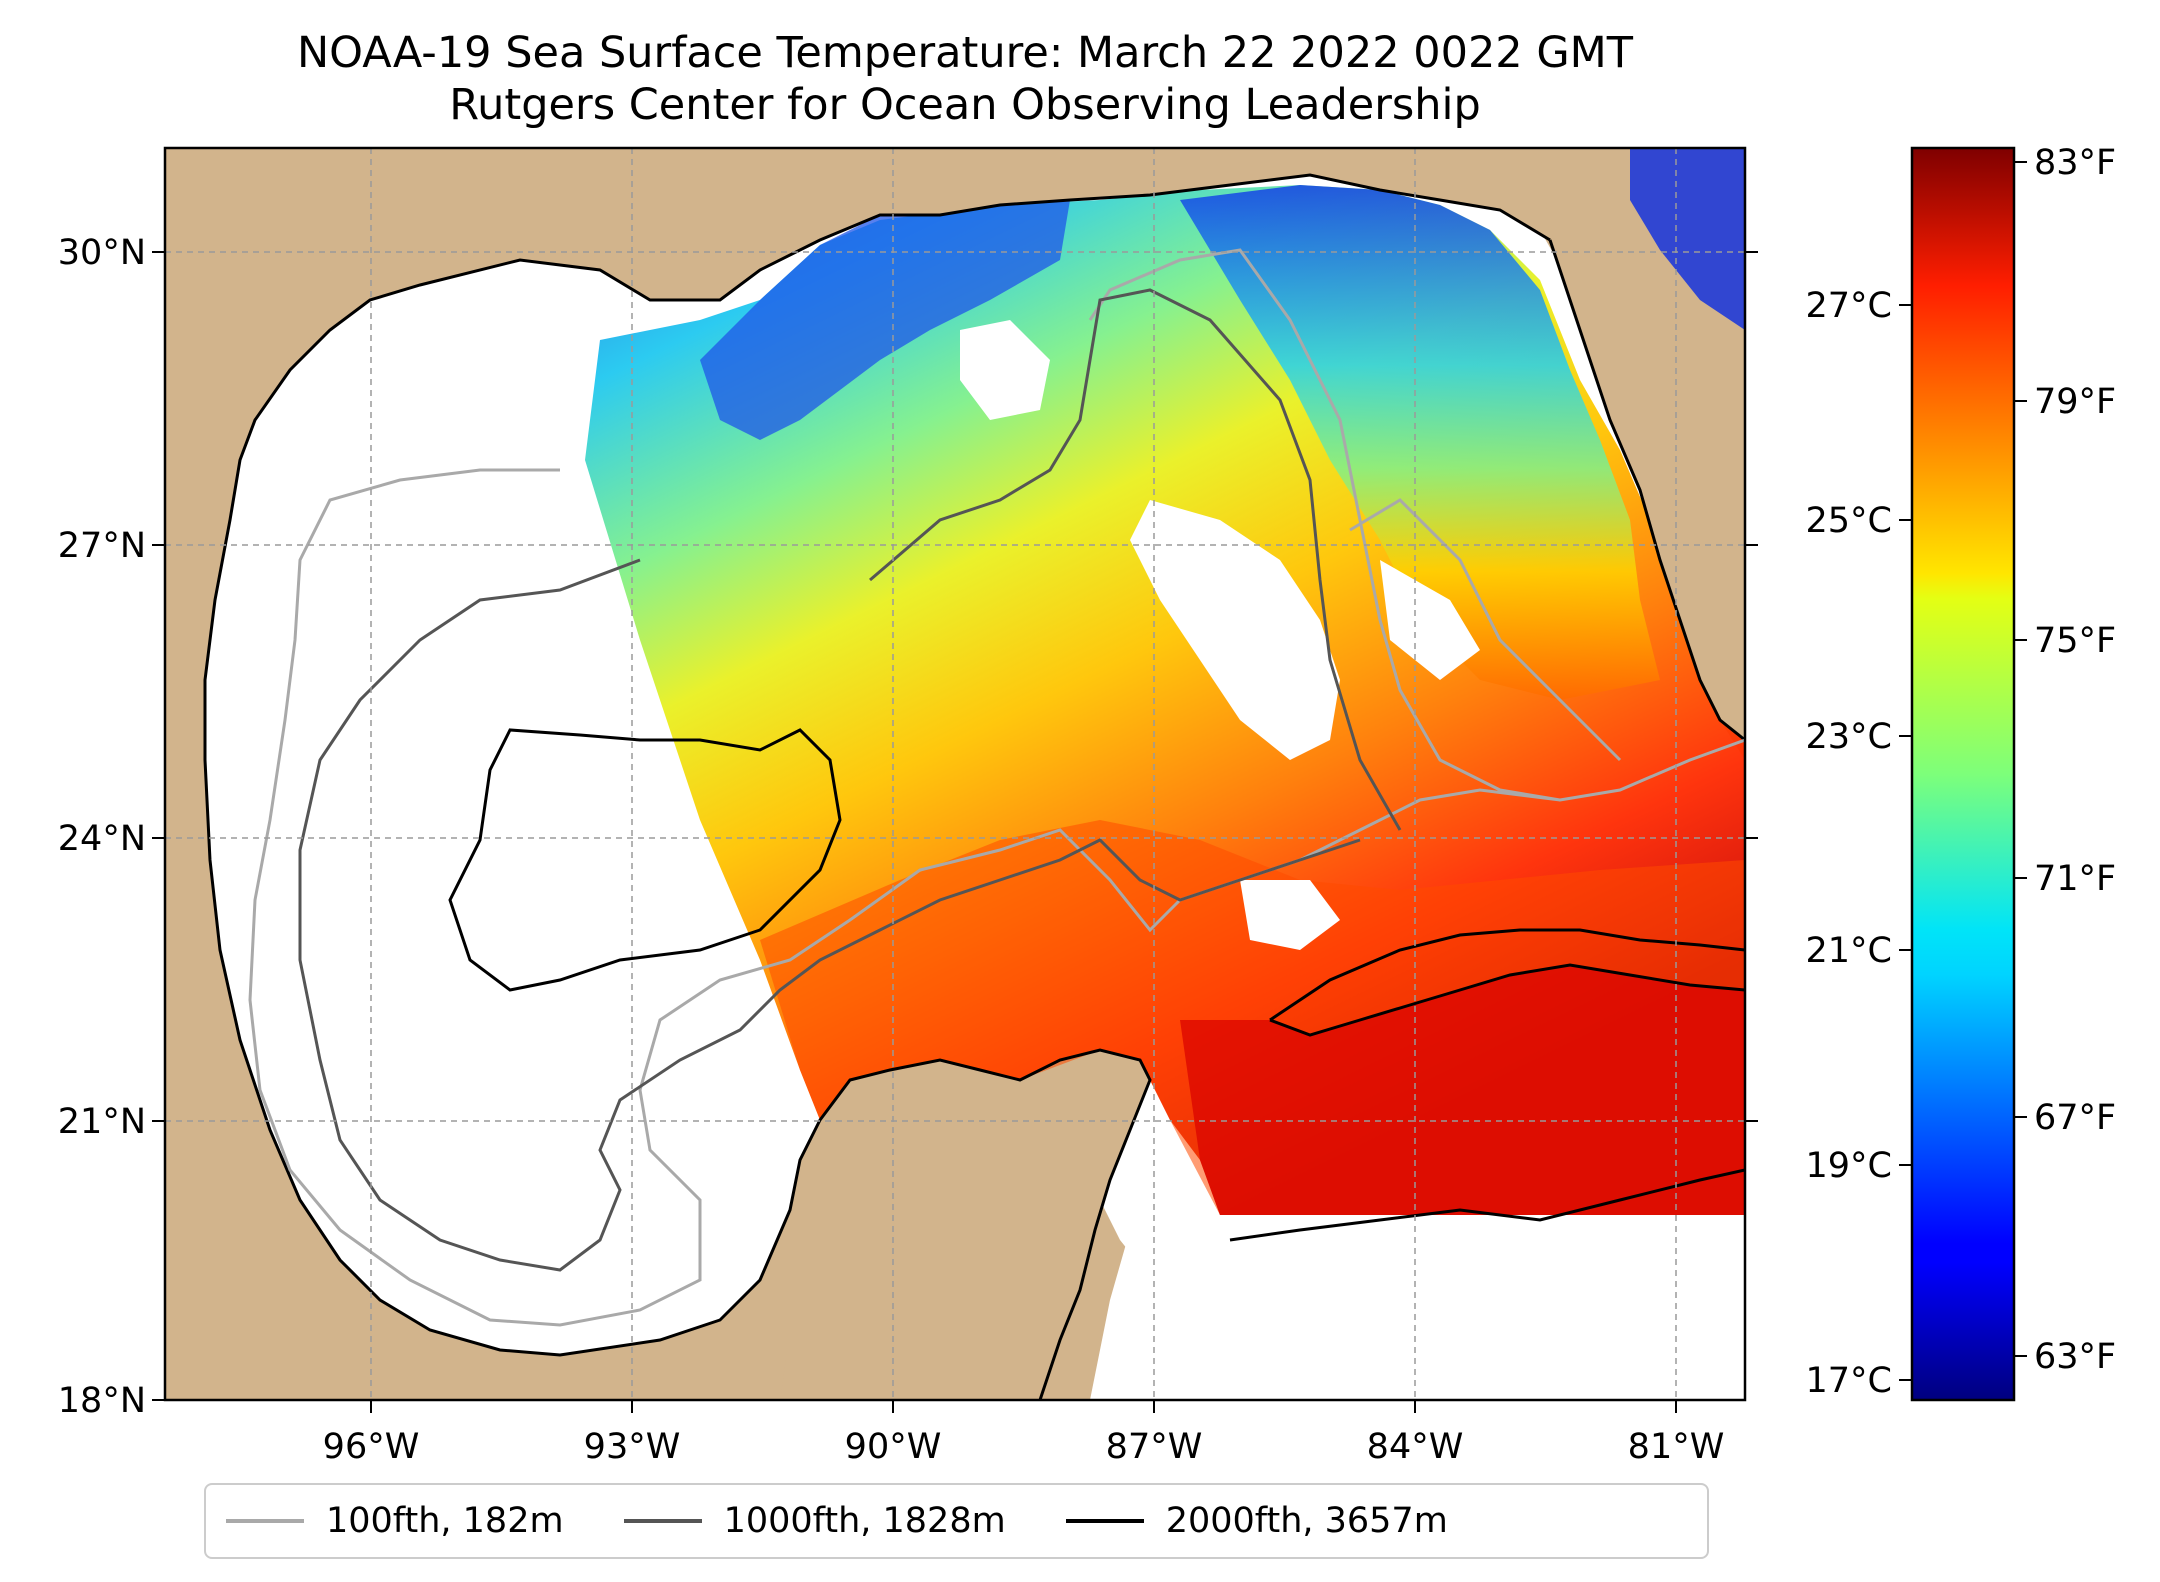  Describe the element at coordinates (102, 1401) in the screenshot. I see `lat-tick-18: 18°N` at that location.